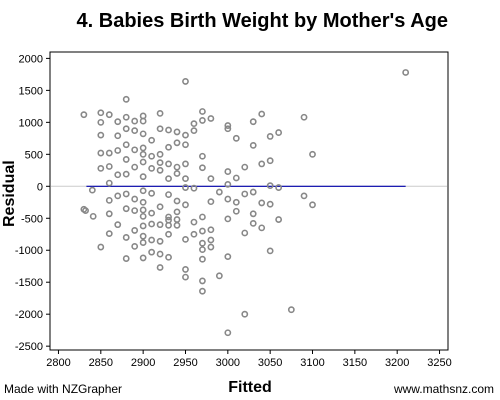 Image resolution: width=500 pixels, height=400 pixels. I want to click on y-tick-label: -2500, so click(29, 347).